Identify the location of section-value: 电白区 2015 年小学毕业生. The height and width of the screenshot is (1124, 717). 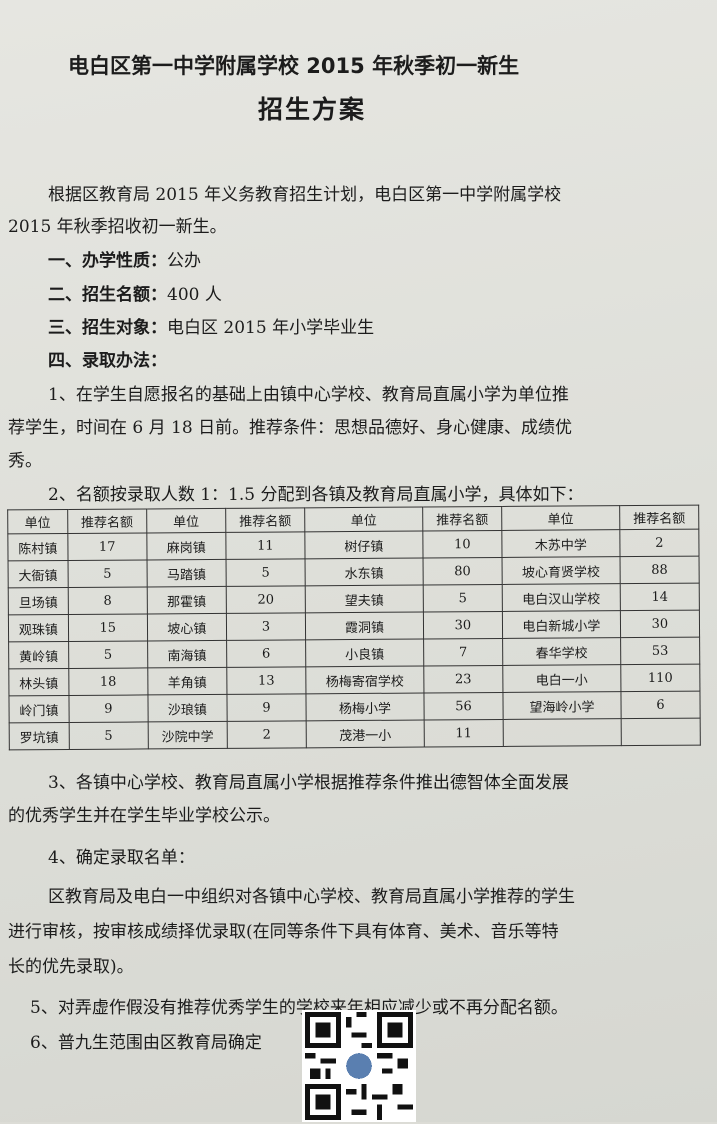
(271, 328).